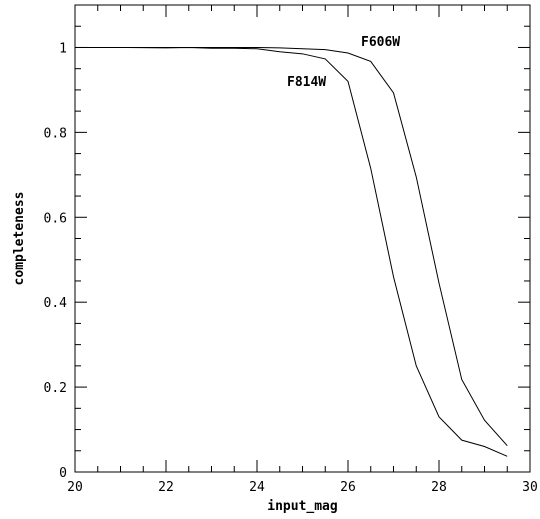  What do you see at coordinates (306, 82) in the screenshot?
I see `series-label-f814w: F814W` at bounding box center [306, 82].